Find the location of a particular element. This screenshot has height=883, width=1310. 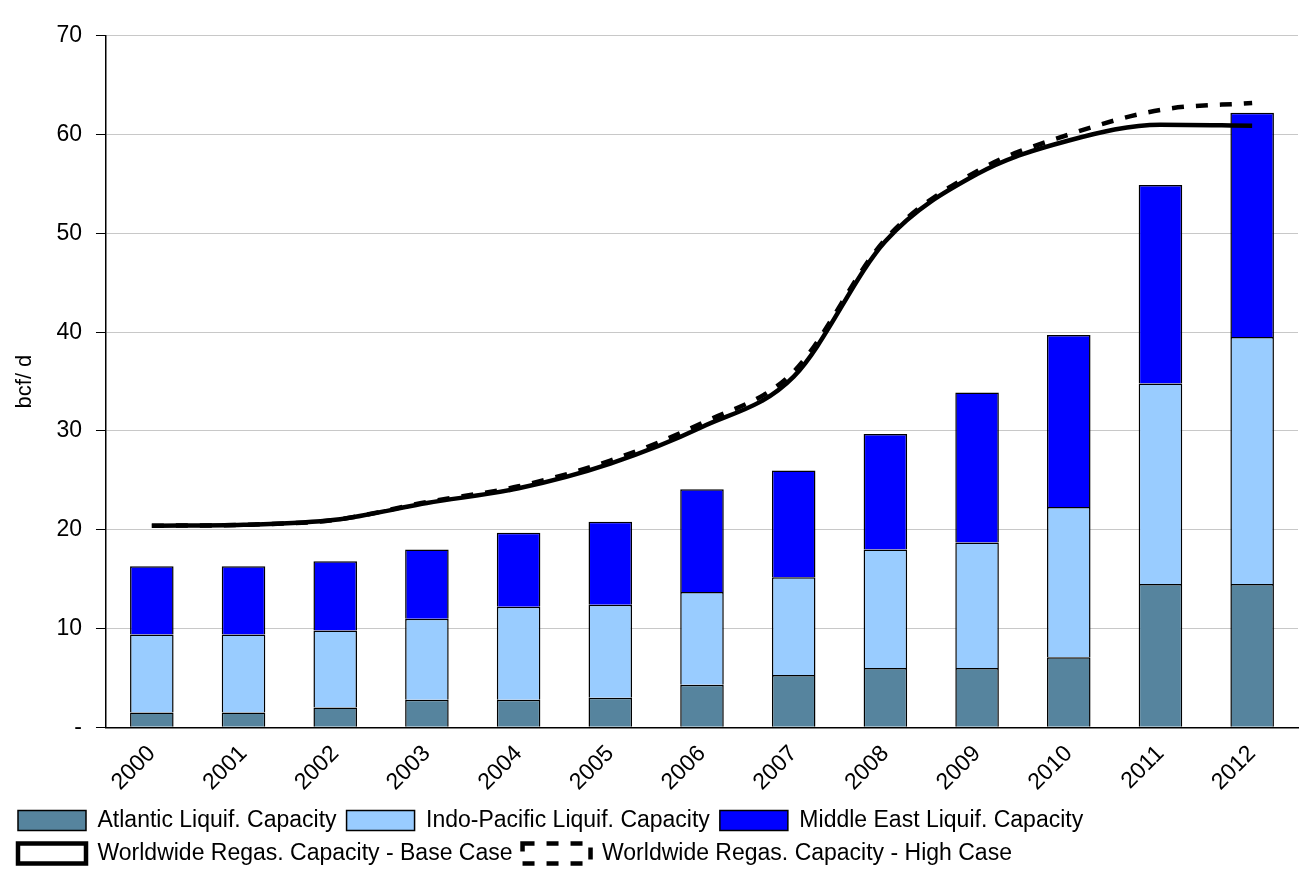

y-tick-label: 40 is located at coordinates (69, 330).